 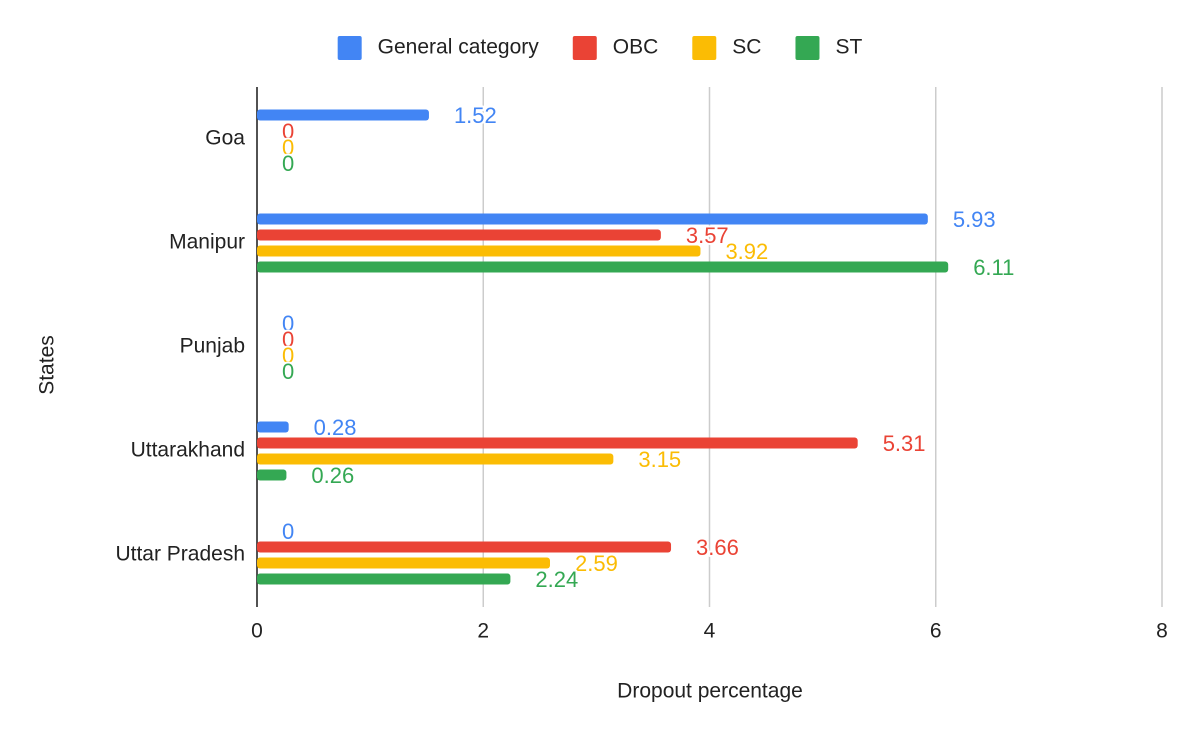 I want to click on x-axis-title: Dropout percentage, so click(x=710, y=691).